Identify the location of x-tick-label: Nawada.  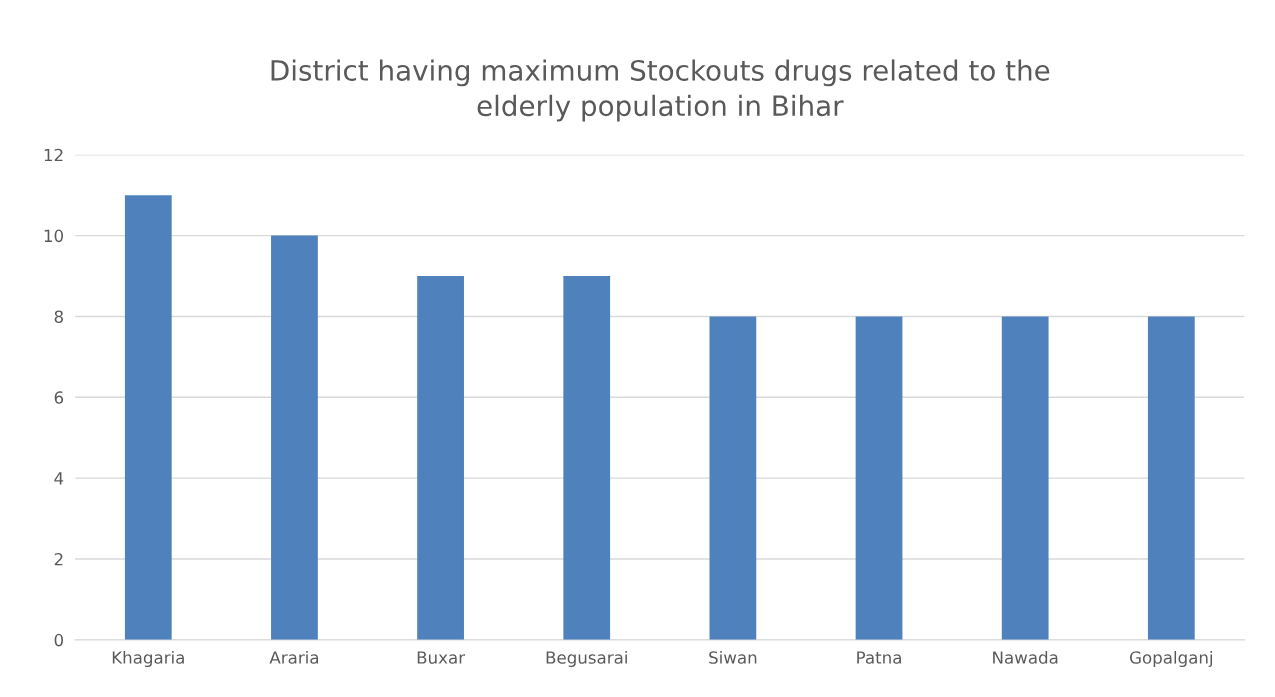
(1025, 657).